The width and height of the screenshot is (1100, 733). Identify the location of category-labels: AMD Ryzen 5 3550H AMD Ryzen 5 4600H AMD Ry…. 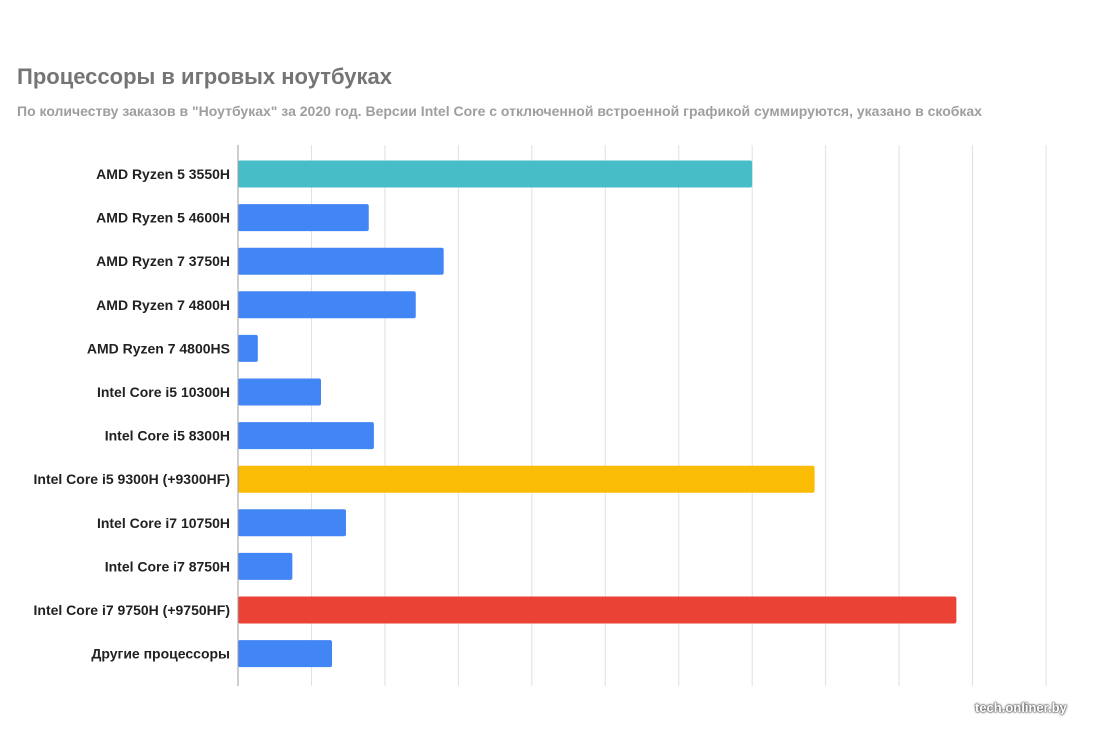
(132, 414).